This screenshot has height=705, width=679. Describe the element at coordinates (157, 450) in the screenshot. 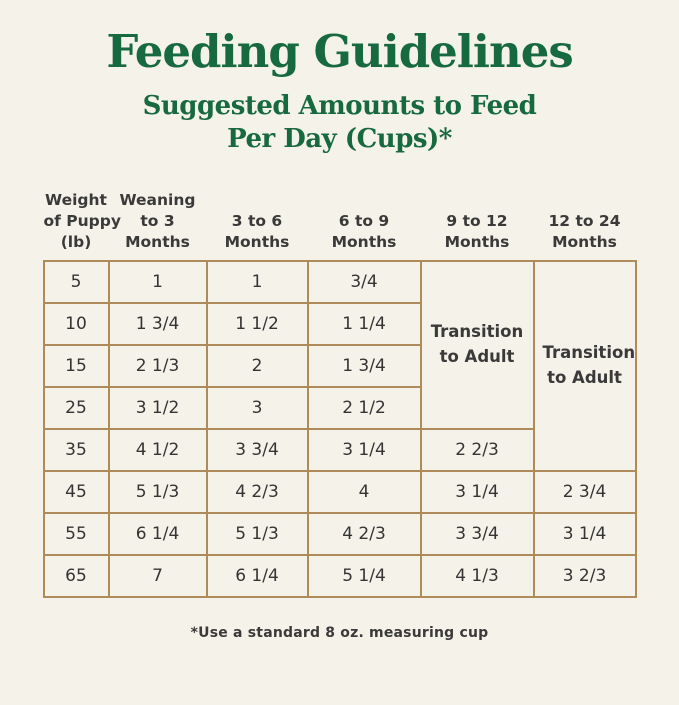

I see `amount-cell: 4 1/2` at that location.